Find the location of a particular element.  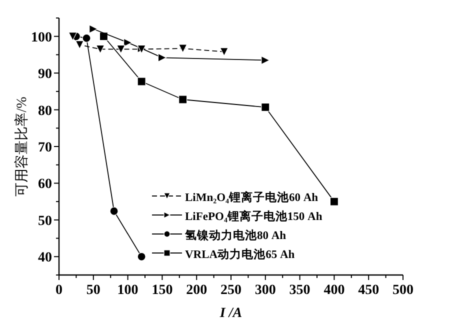

y-tick-label: 50 is located at coordinates (45, 221).